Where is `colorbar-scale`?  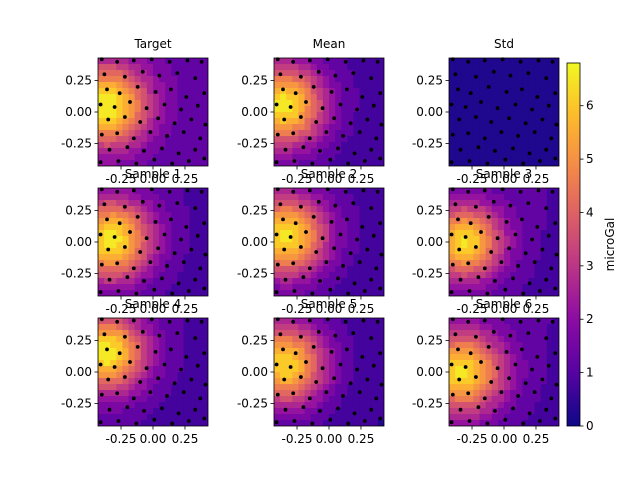
colorbar-scale is located at coordinates (573, 244).